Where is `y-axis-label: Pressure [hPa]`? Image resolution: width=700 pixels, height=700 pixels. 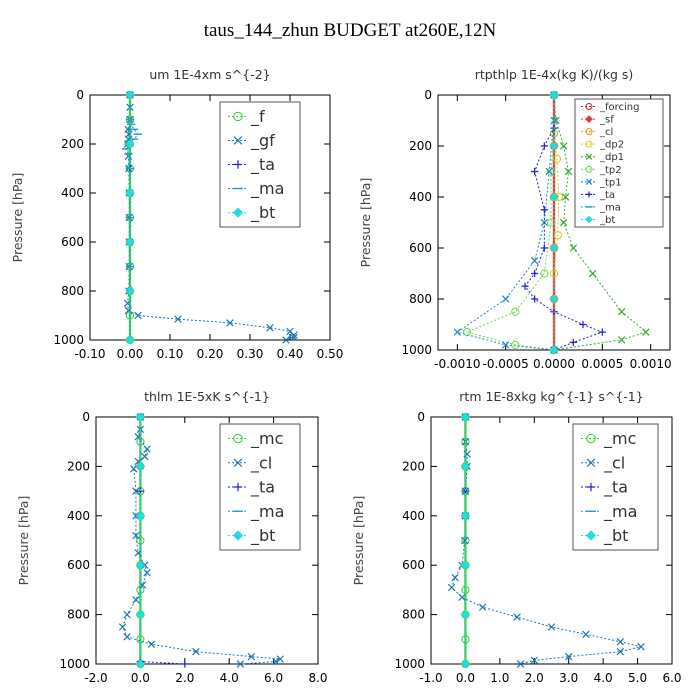 y-axis-label: Pressure [hPa] is located at coordinates (23, 541).